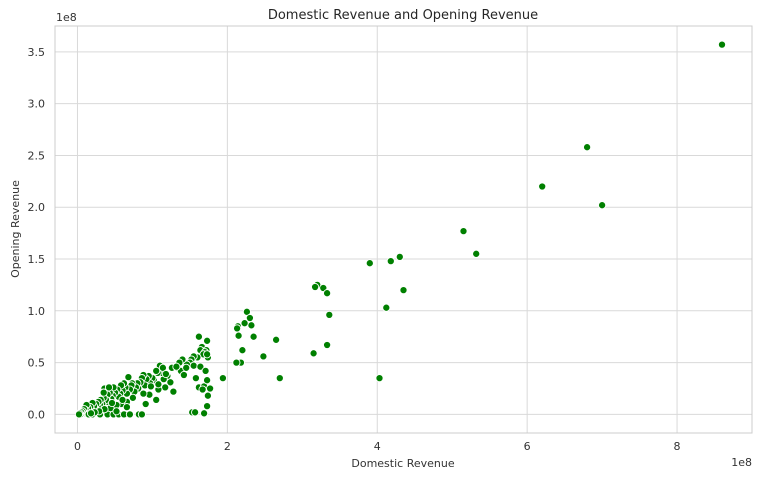  What do you see at coordinates (37, 104) in the screenshot?
I see `y-tick-label: 3.0` at bounding box center [37, 104].